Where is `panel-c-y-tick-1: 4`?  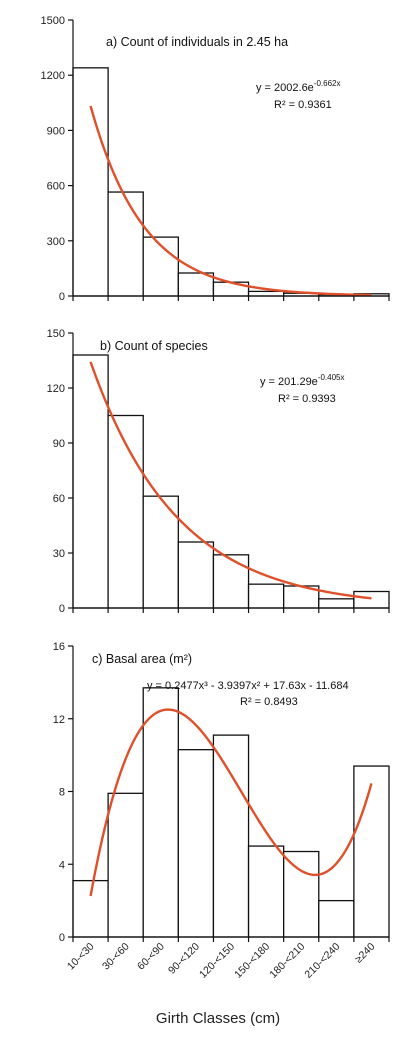 panel-c-y-tick-1: 4 is located at coordinates (62, 865).